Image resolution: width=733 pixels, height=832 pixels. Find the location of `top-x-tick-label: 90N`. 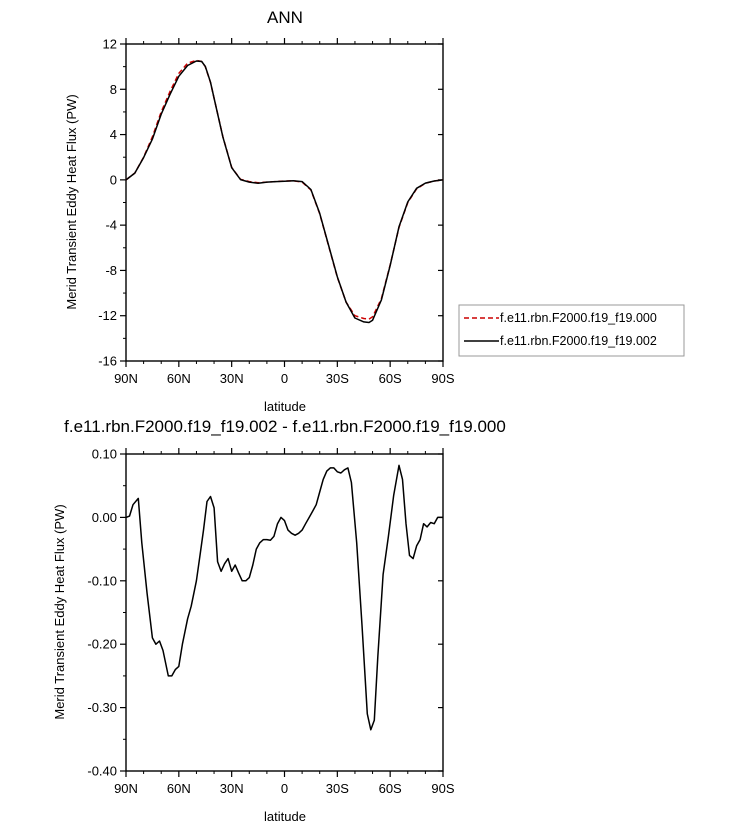

top-x-tick-label: 90N is located at coordinates (126, 378).